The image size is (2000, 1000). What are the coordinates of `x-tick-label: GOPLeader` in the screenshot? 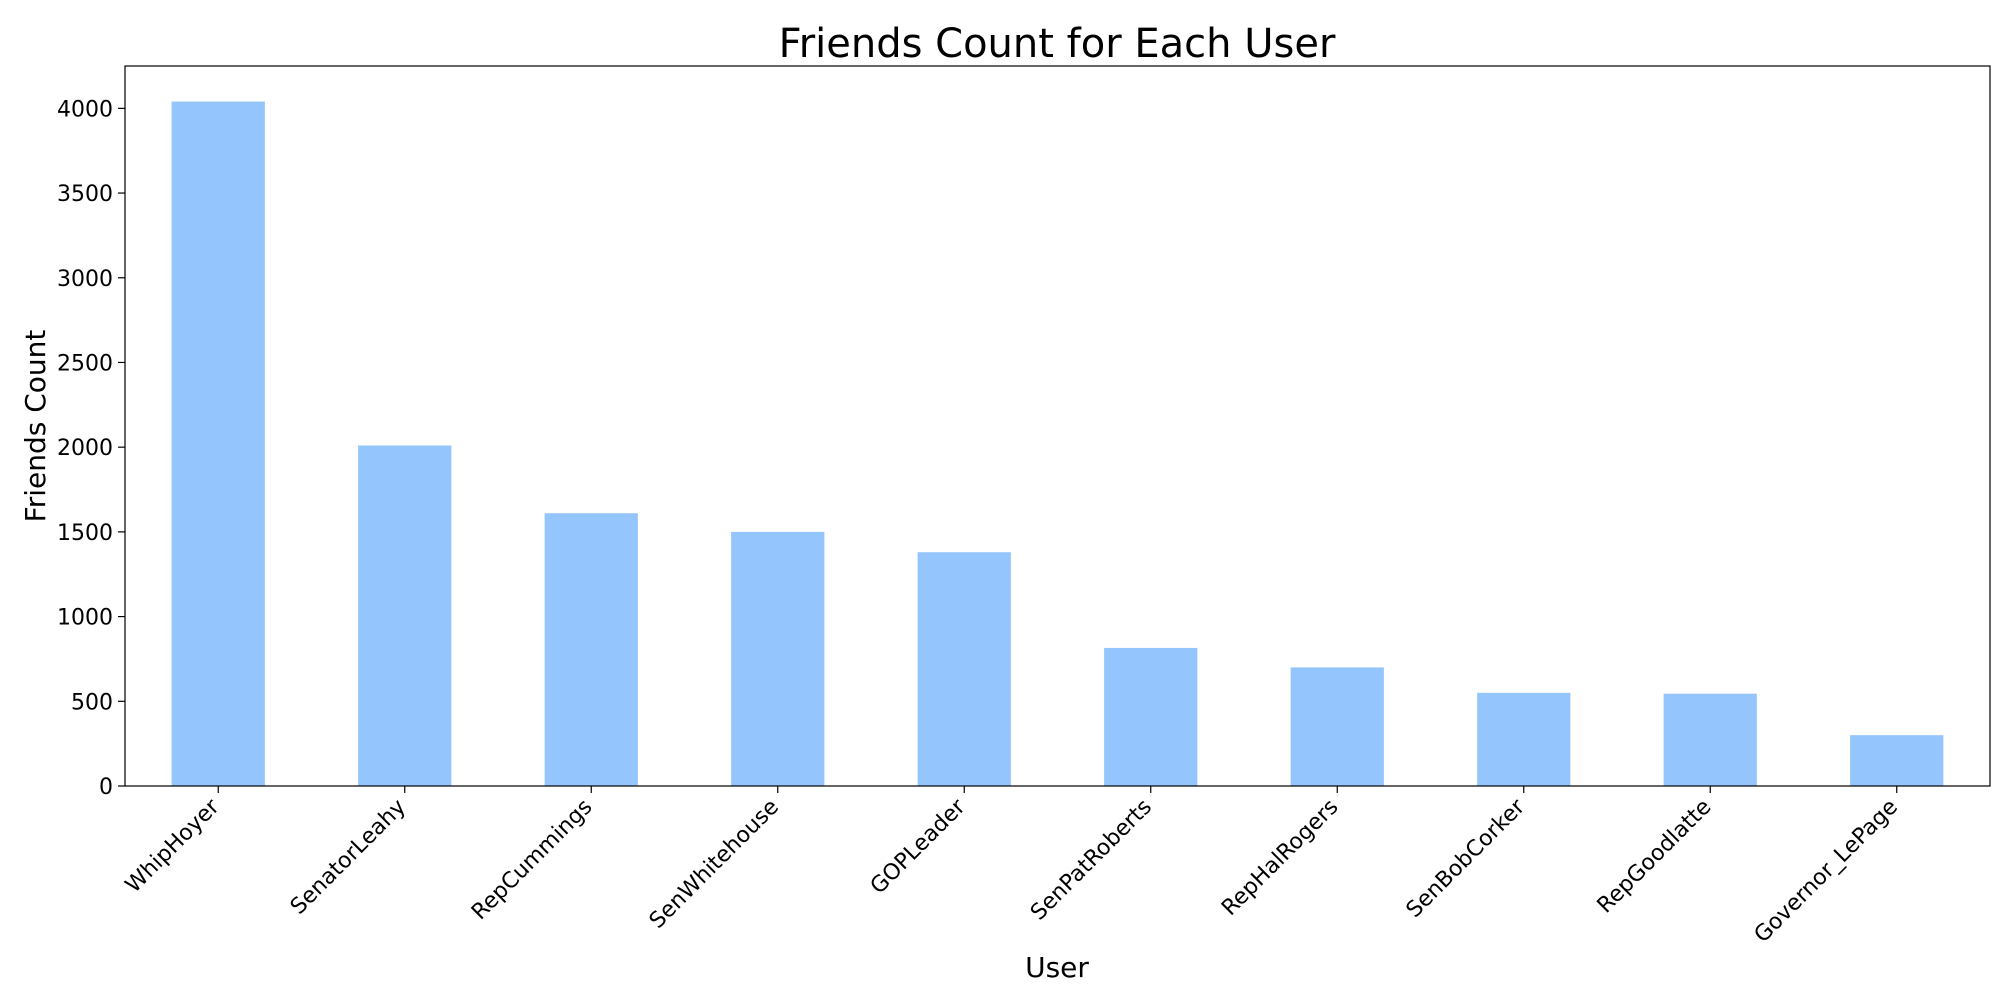 It's located at (918, 846).